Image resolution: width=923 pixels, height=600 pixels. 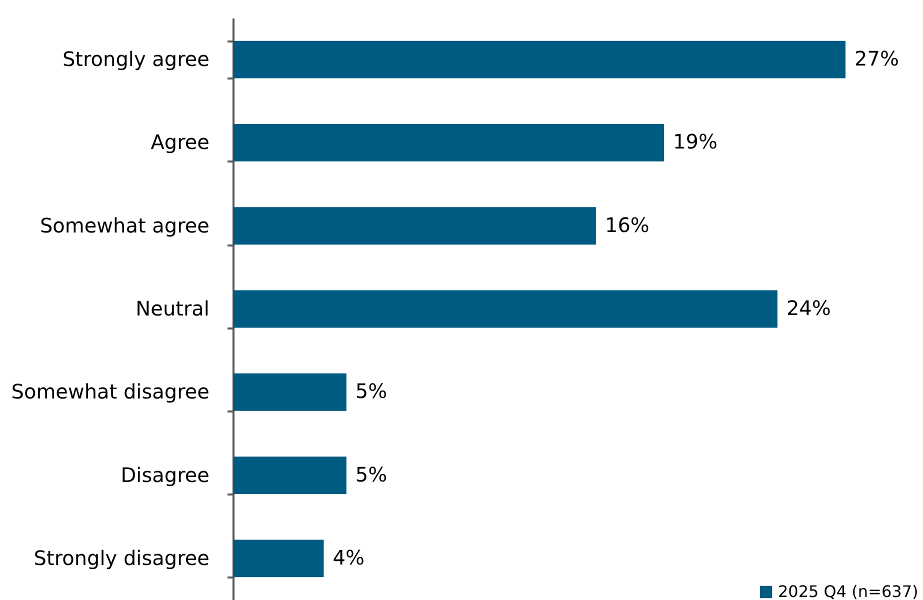 I want to click on y-tick-label: Strongly agree, so click(x=136, y=59).